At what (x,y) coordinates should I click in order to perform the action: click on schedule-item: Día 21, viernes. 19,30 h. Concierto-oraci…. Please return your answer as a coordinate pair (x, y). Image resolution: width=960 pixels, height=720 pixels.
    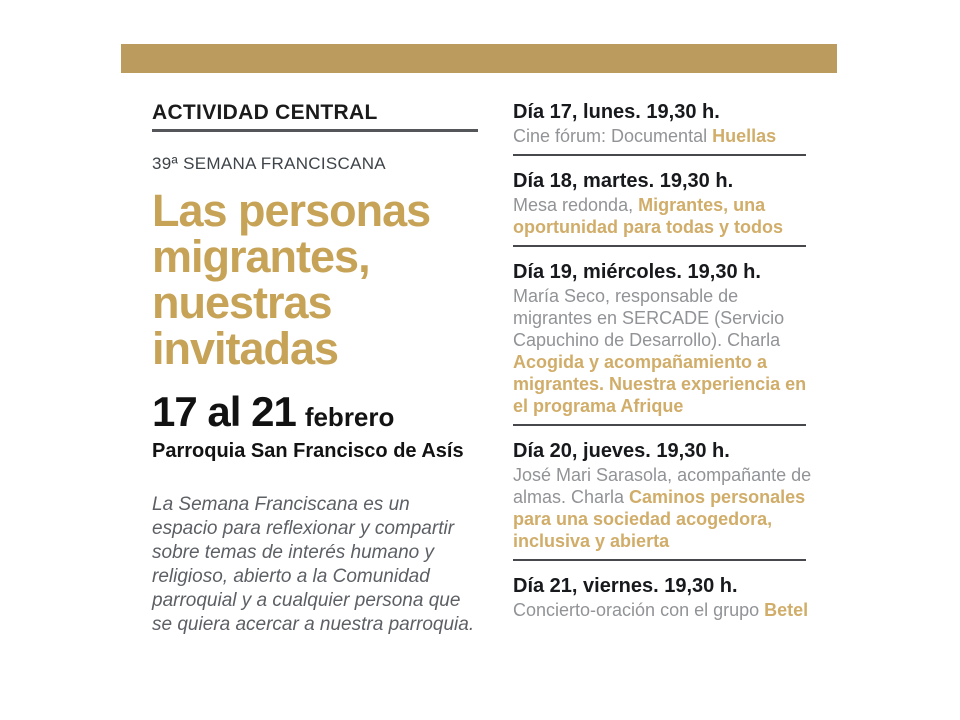
    Looking at the image, I should click on (666, 598).